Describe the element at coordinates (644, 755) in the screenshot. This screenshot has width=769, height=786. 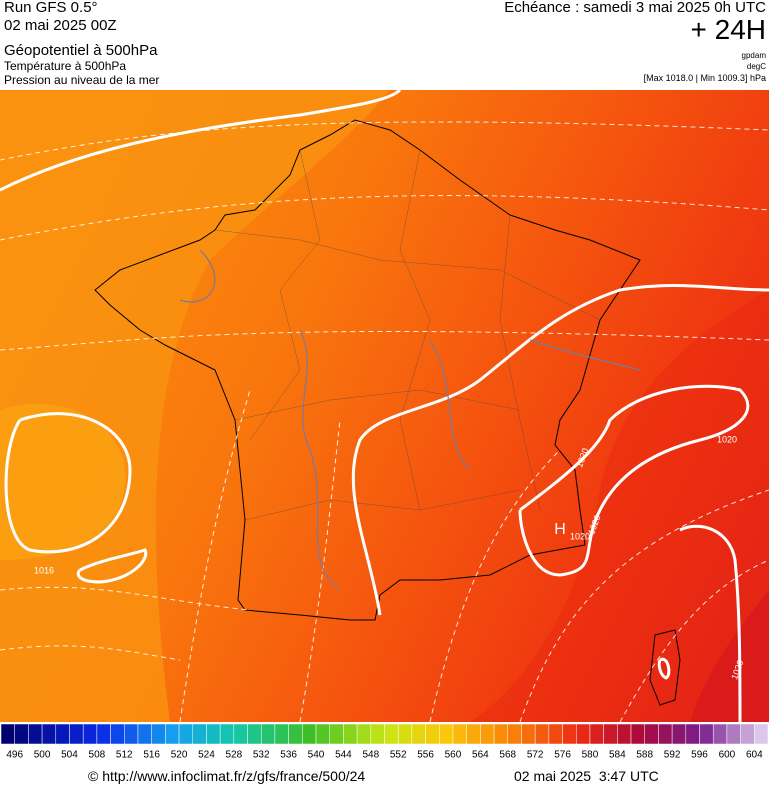
I see `scale-label: 588` at that location.